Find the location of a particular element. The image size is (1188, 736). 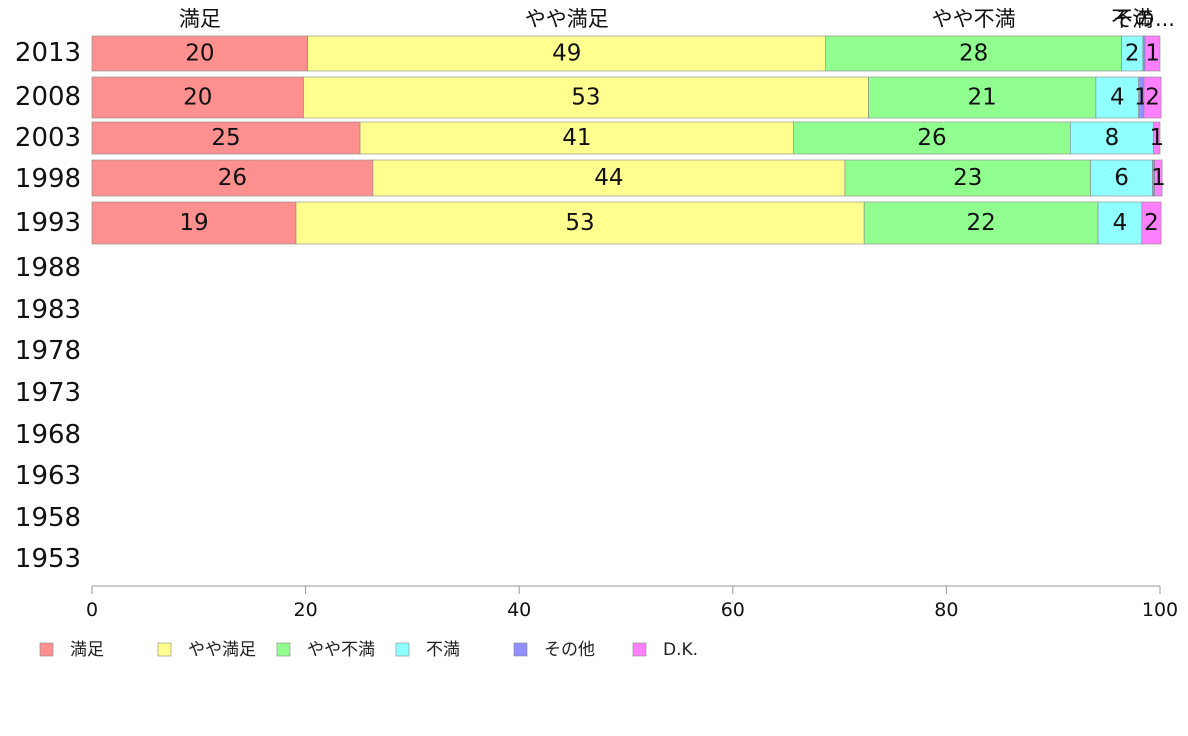

y-tick-label: 2008 is located at coordinates (48, 97).